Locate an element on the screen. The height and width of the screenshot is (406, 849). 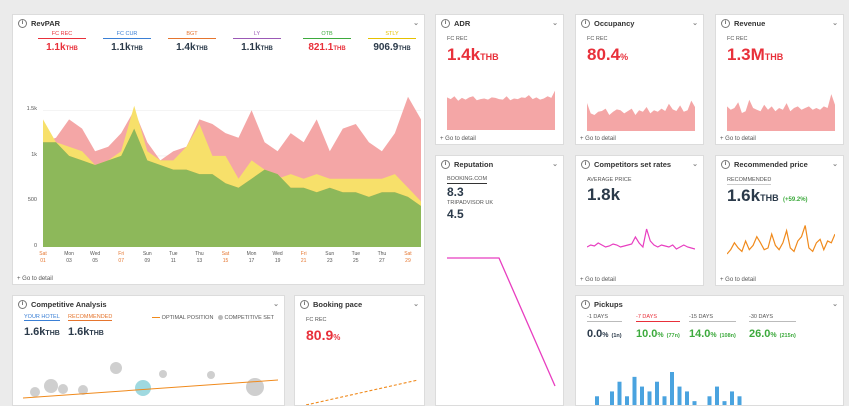
recommended-sparkline is located at coordinates (781, 240).